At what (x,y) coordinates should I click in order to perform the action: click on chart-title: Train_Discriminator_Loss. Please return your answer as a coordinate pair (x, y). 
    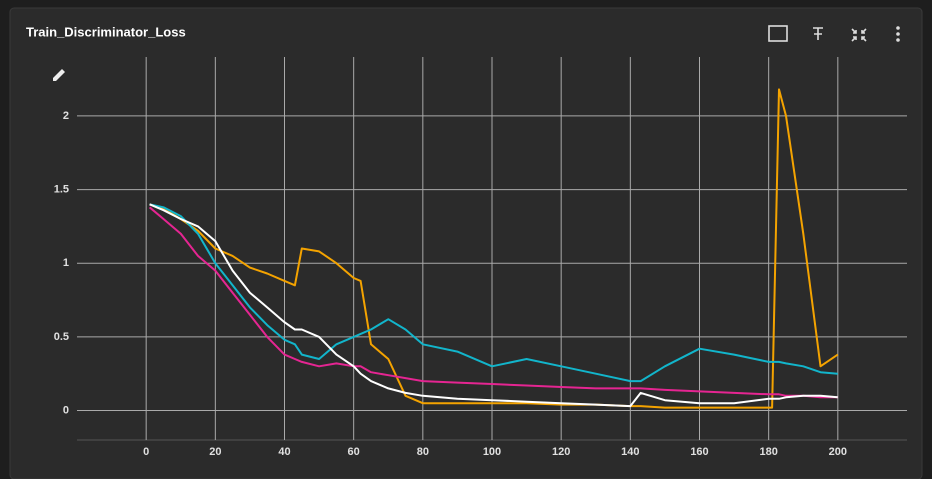
    Looking at the image, I should click on (106, 31).